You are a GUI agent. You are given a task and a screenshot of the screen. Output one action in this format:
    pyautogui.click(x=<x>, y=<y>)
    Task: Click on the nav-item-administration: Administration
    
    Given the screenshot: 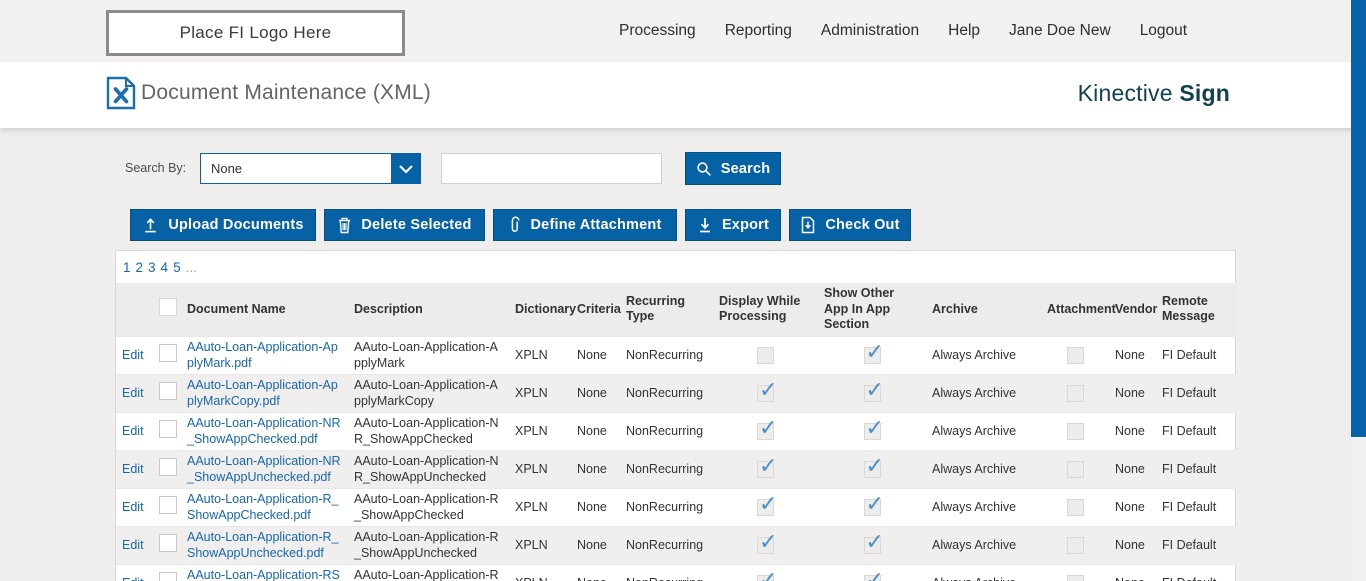 What is the action you would take?
    pyautogui.click(x=870, y=30)
    